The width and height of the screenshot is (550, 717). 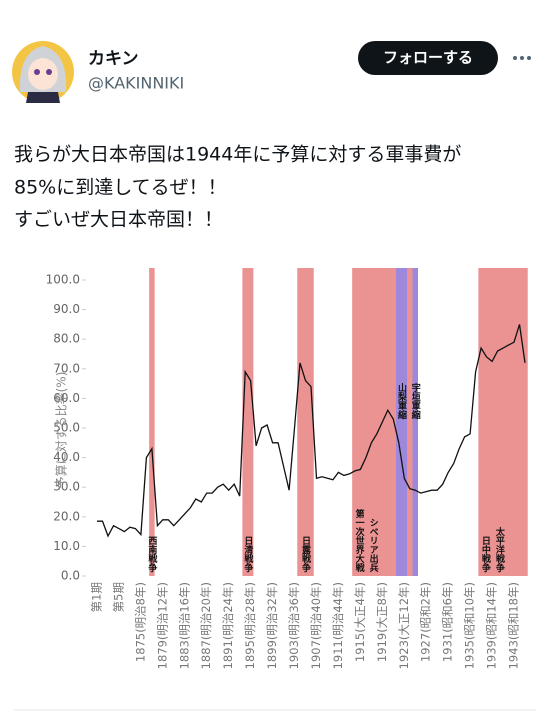 I want to click on x-tick-label: 1931(昭和6年), so click(x=448, y=622).